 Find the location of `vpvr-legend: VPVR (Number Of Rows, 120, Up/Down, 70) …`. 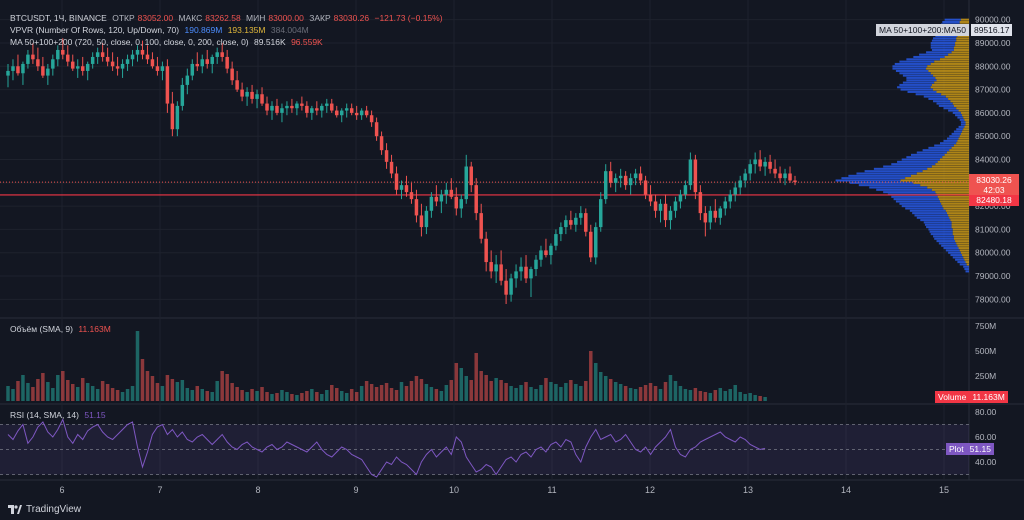

vpvr-legend: VPVR (Number Of Rows, 120, Up/Down, 70) … is located at coordinates (161, 30).